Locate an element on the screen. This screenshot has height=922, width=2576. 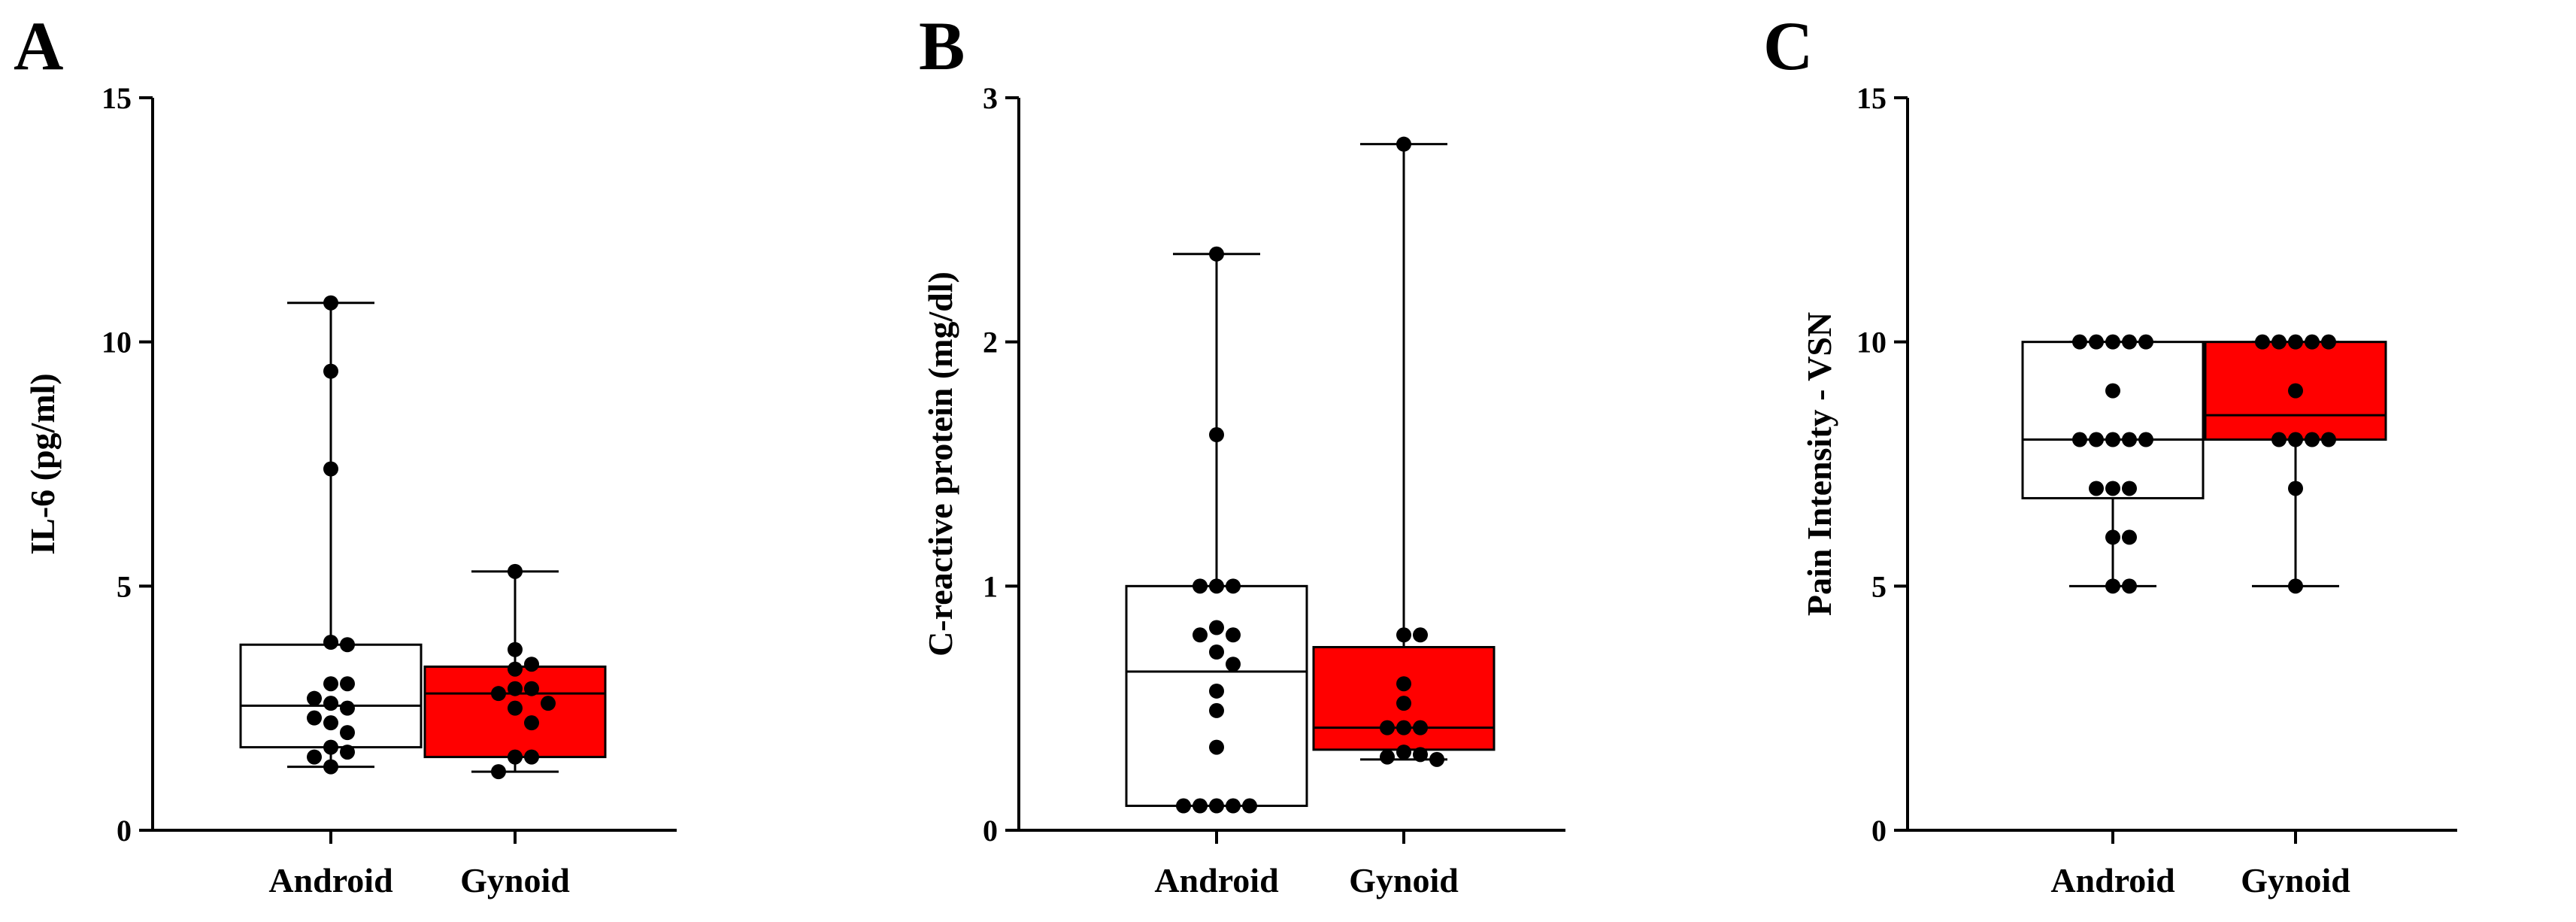
y-tick-label: 5 is located at coordinates (124, 586).